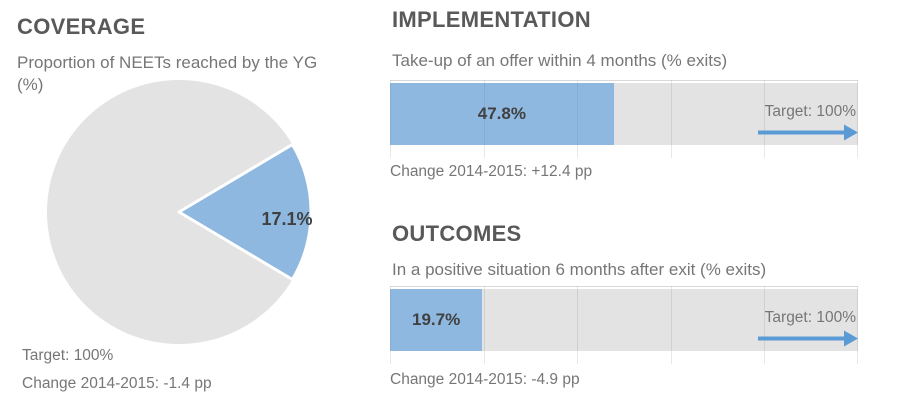 The image size is (897, 412). What do you see at coordinates (810, 317) in the screenshot?
I see `outcomes-target-label: Target: 100%` at bounding box center [810, 317].